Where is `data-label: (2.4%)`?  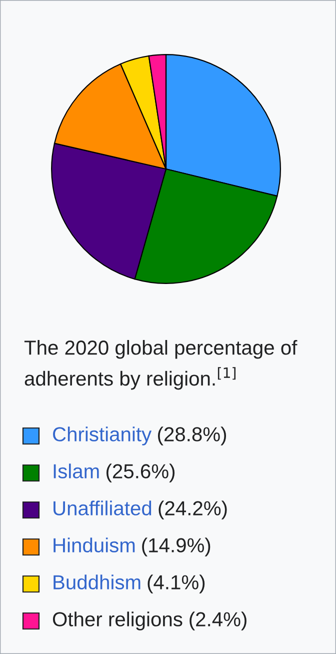
data-label: (2.4%) is located at coordinates (218, 621).